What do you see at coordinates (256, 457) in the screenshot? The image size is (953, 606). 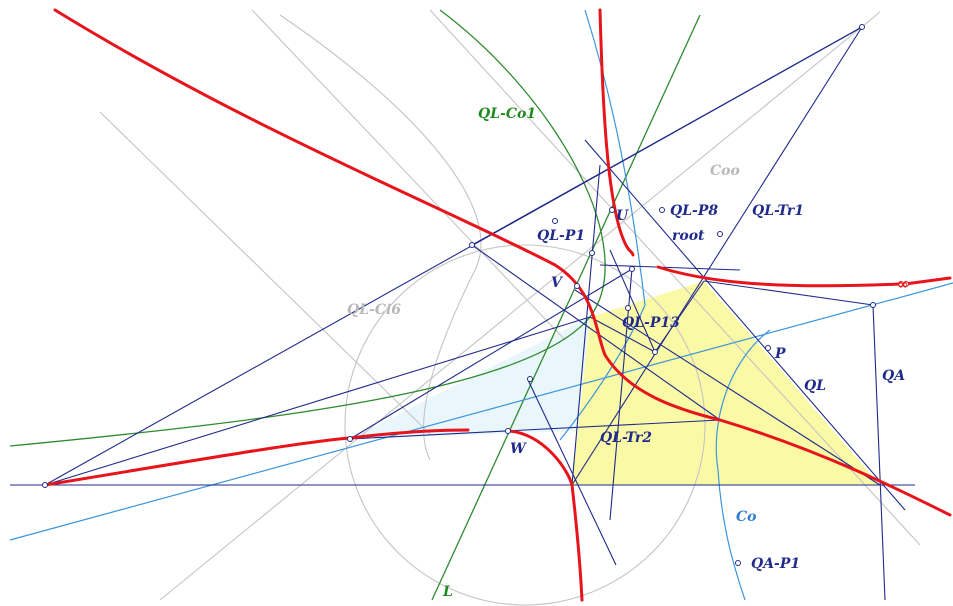 I see `red-branch-left` at bounding box center [256, 457].